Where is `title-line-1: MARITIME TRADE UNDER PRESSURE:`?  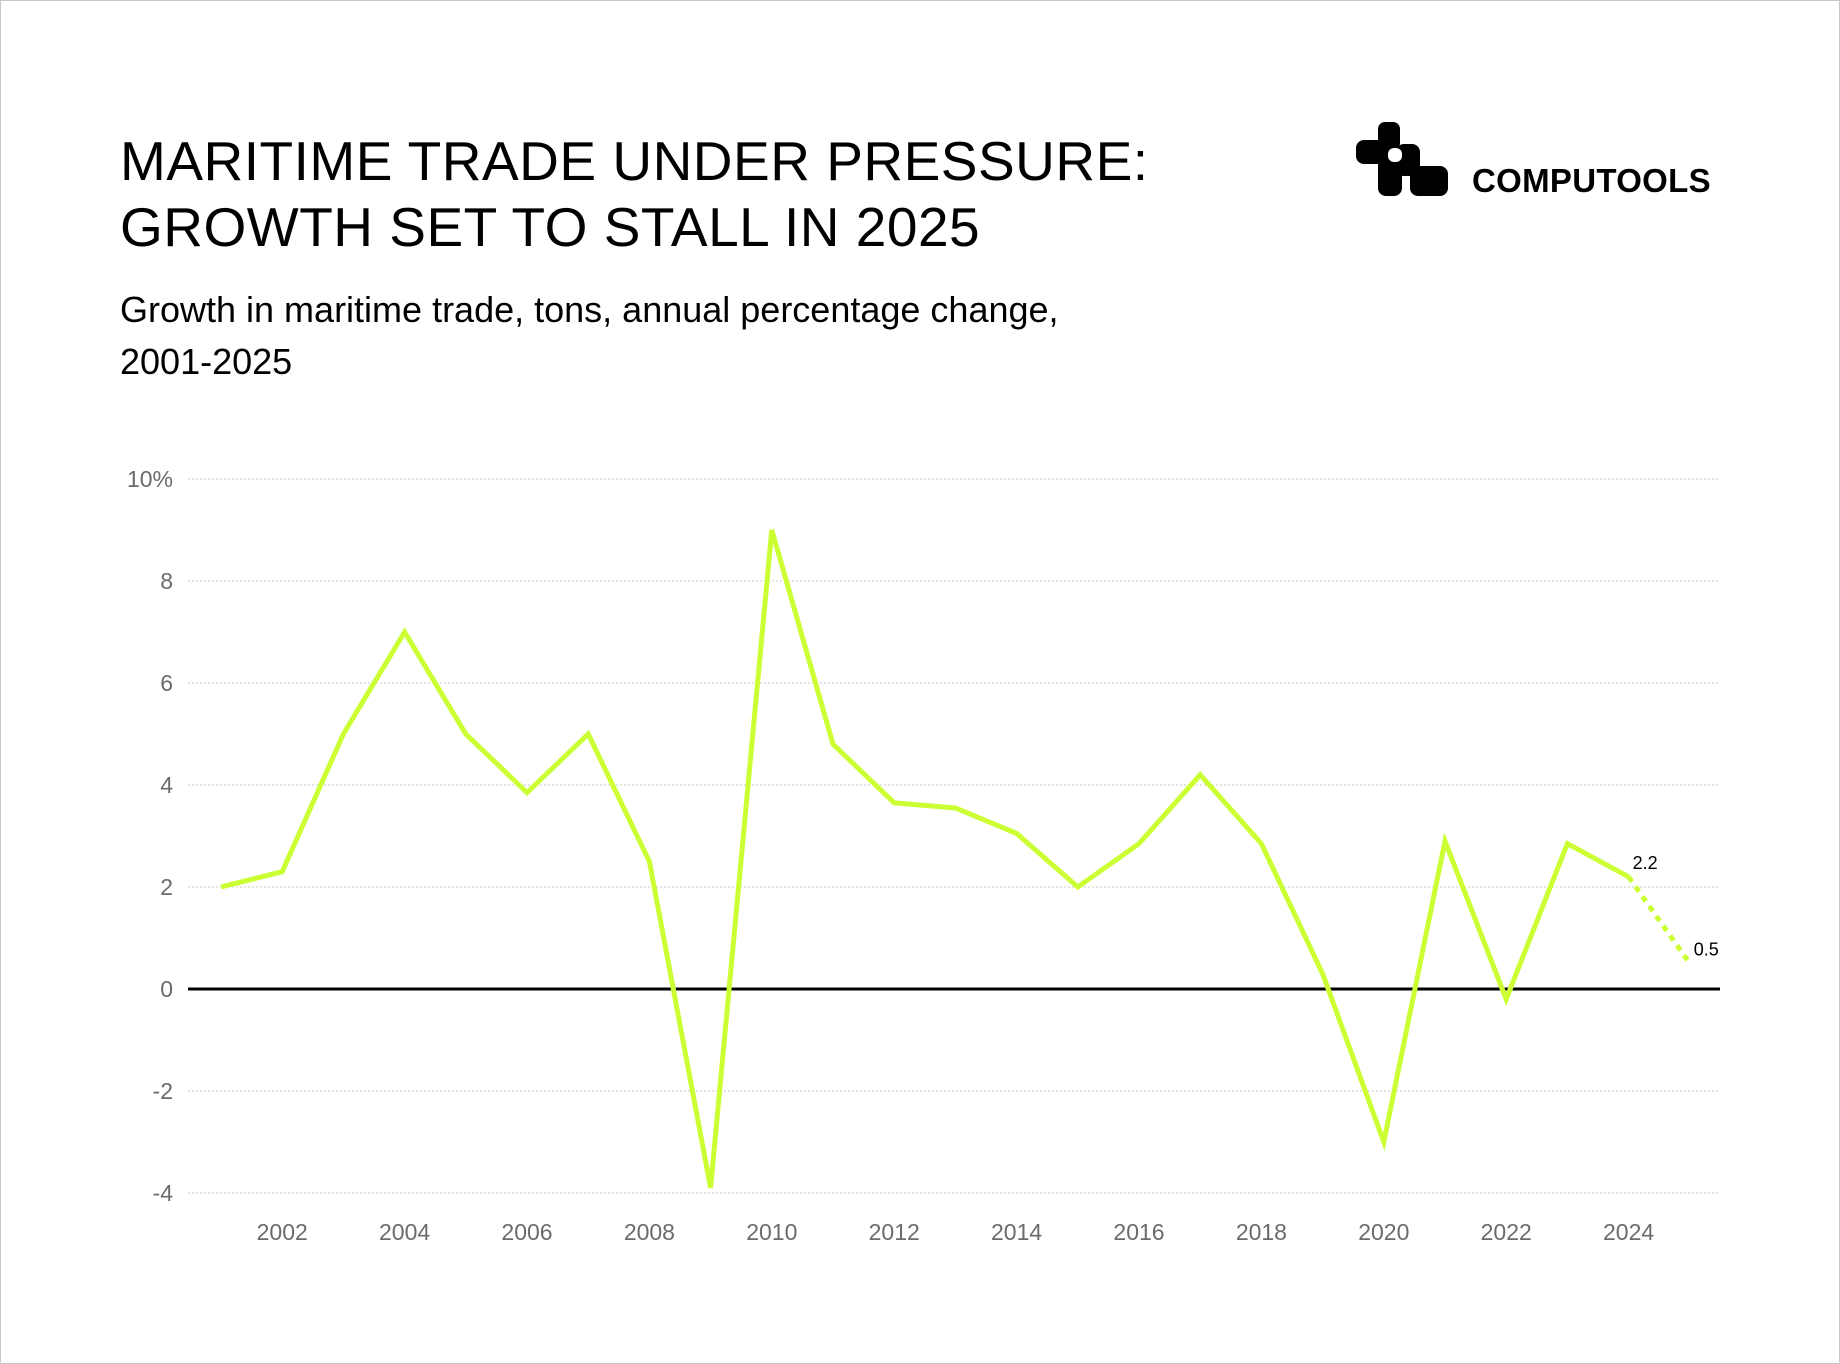 title-line-1: MARITIME TRADE UNDER PRESSURE: is located at coordinates (634, 161).